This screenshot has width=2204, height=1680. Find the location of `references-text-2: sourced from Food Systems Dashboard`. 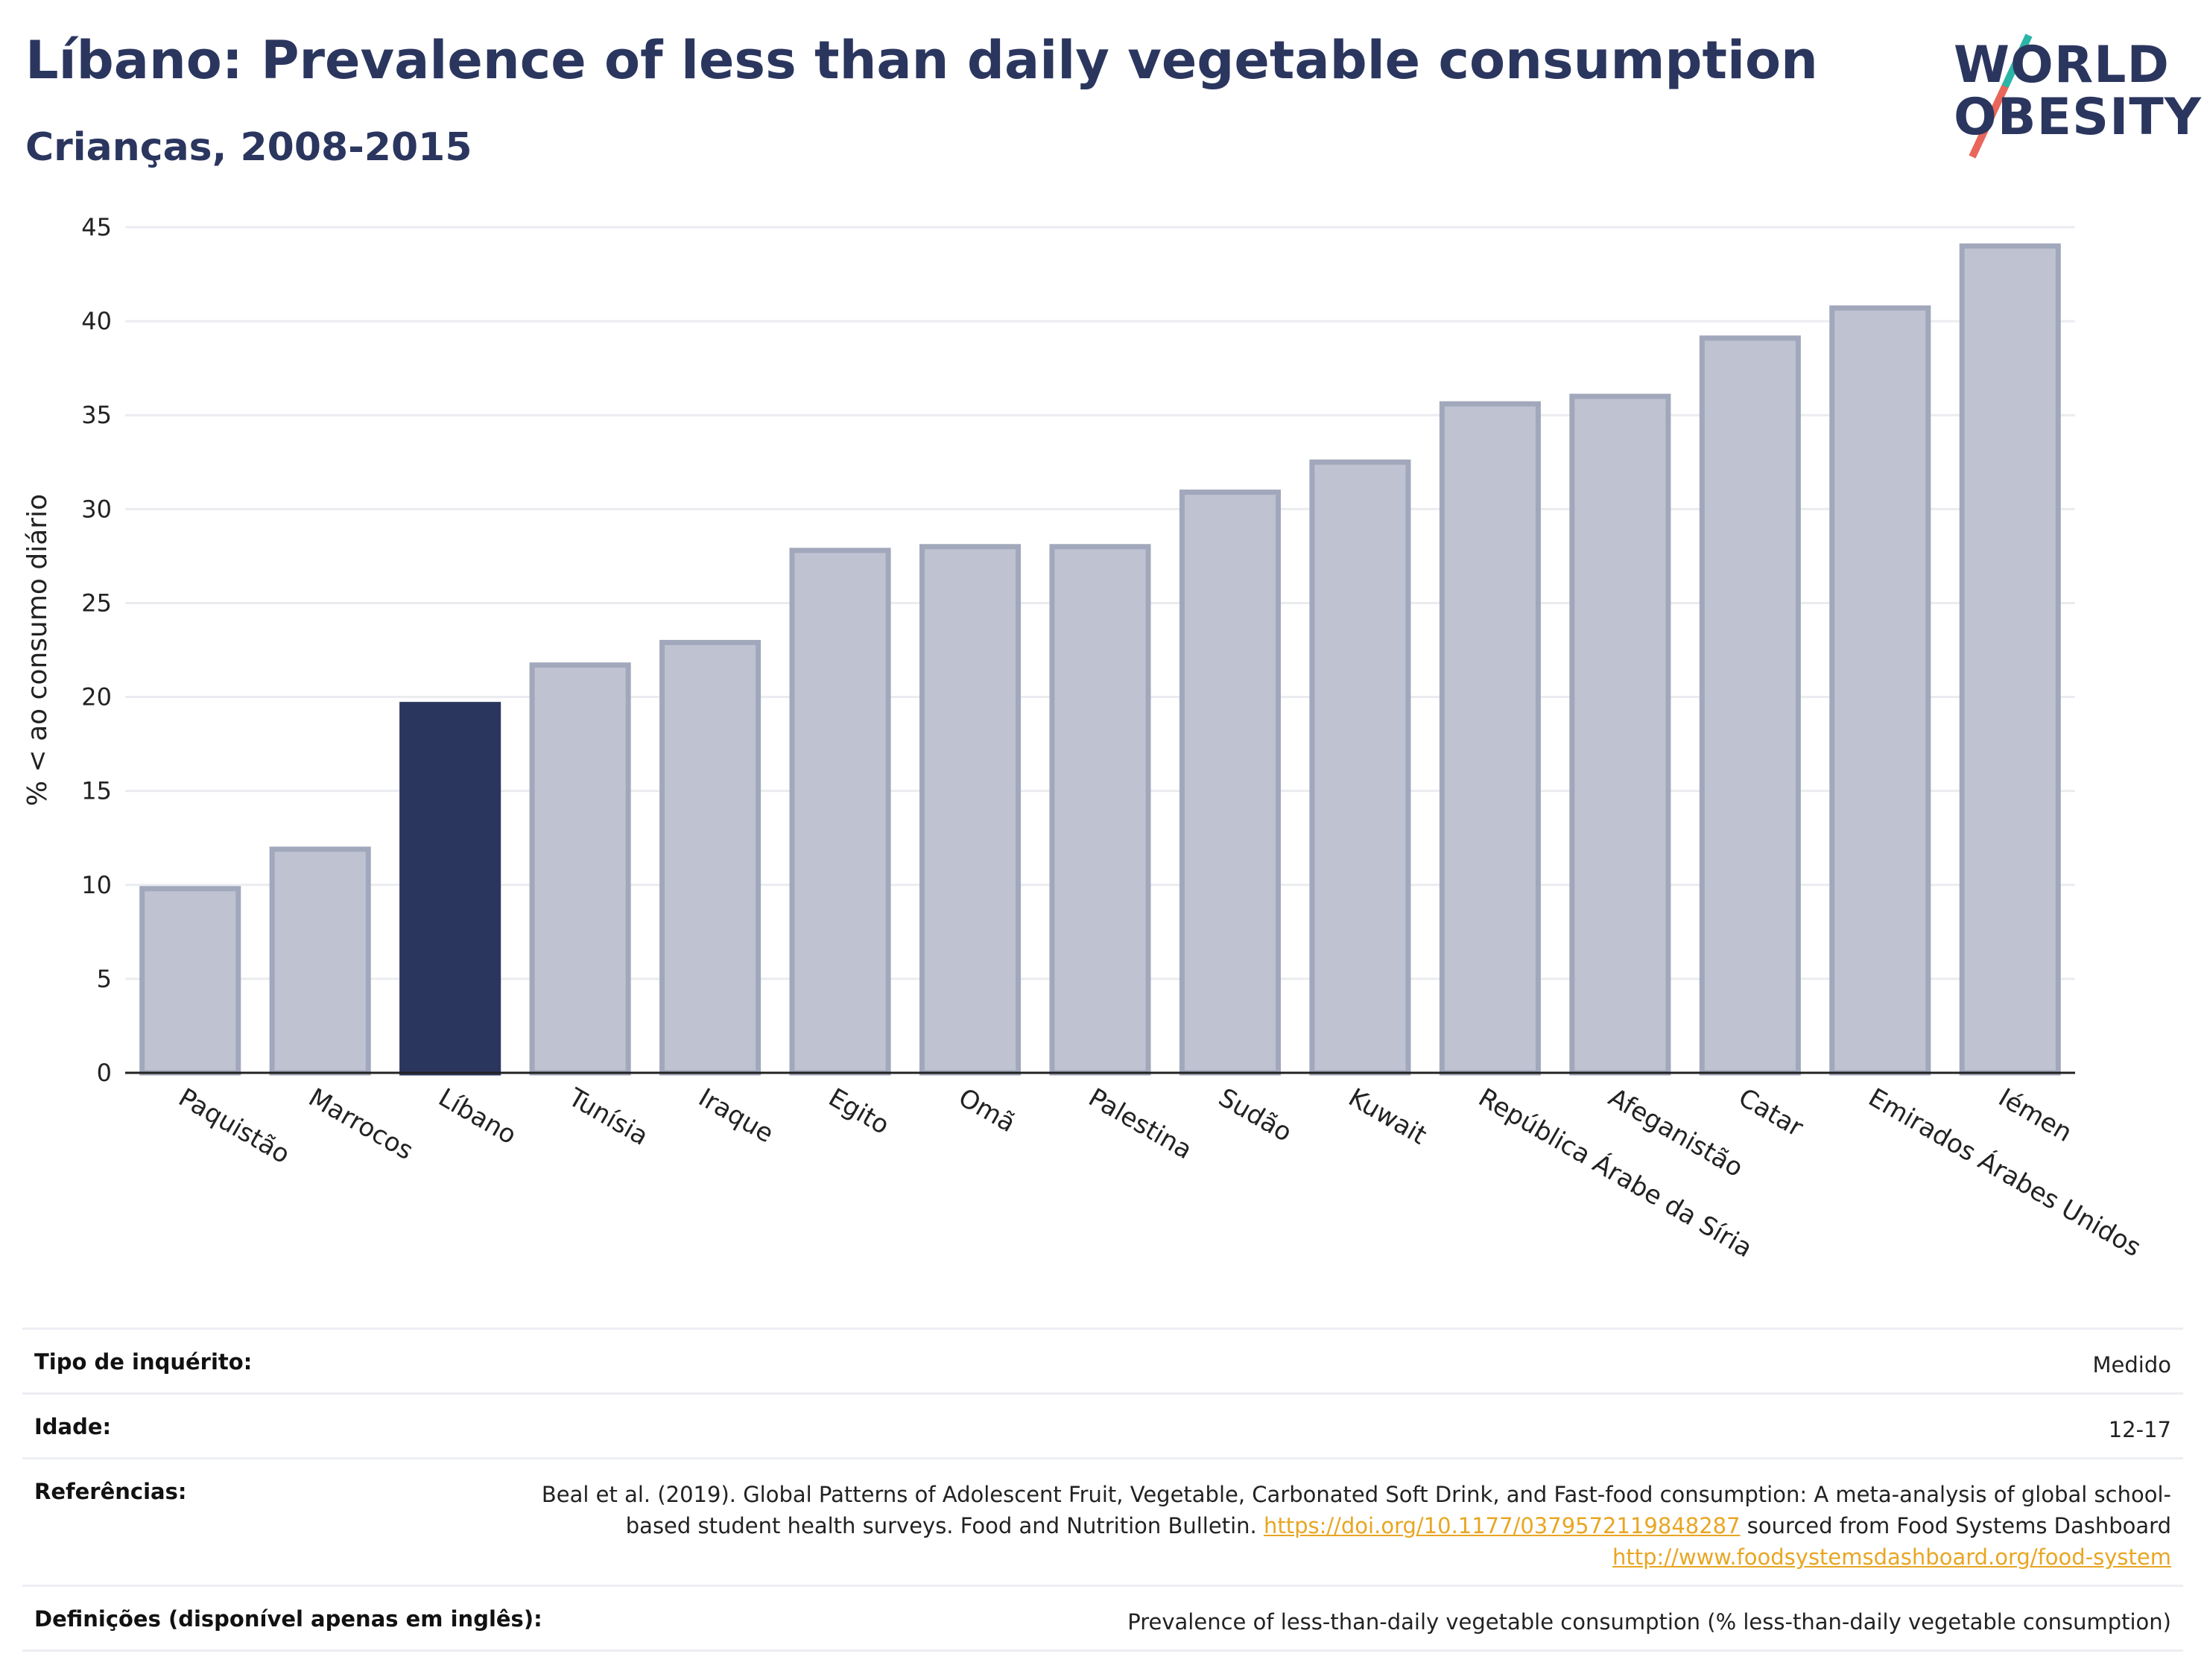

references-text-2: sourced from Food Systems Dashboard is located at coordinates (1959, 1525).